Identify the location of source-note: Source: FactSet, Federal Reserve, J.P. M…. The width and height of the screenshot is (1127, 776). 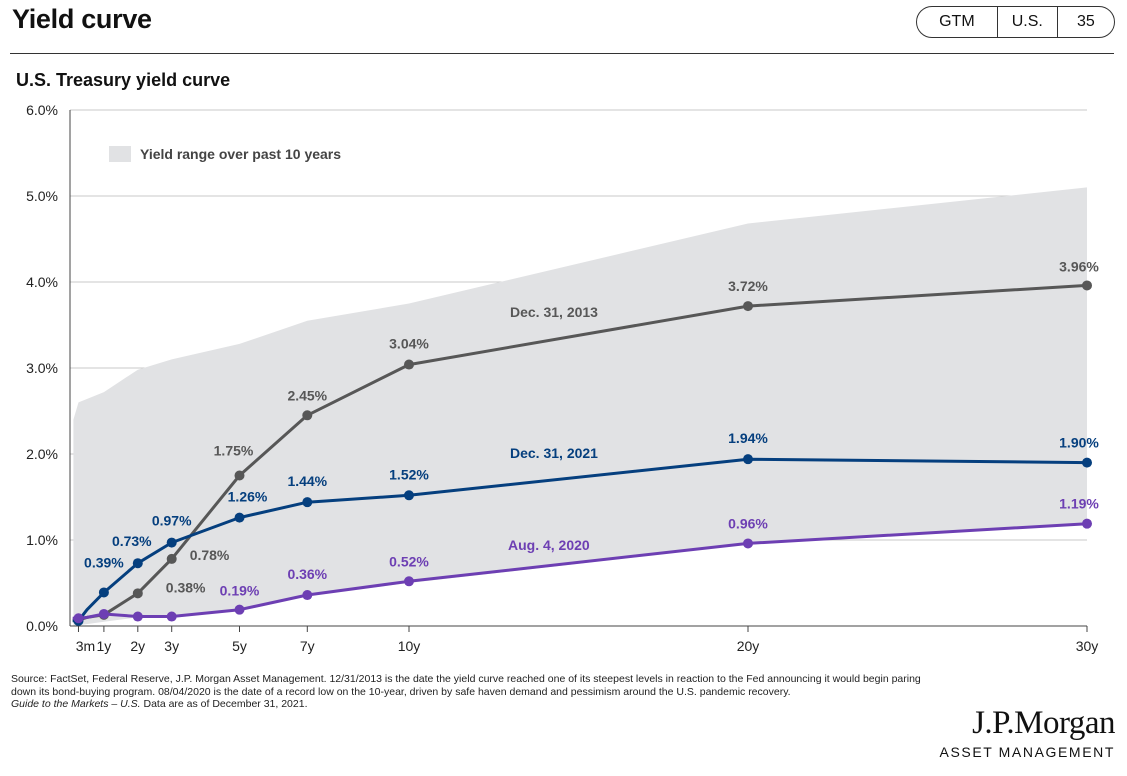
(471, 692).